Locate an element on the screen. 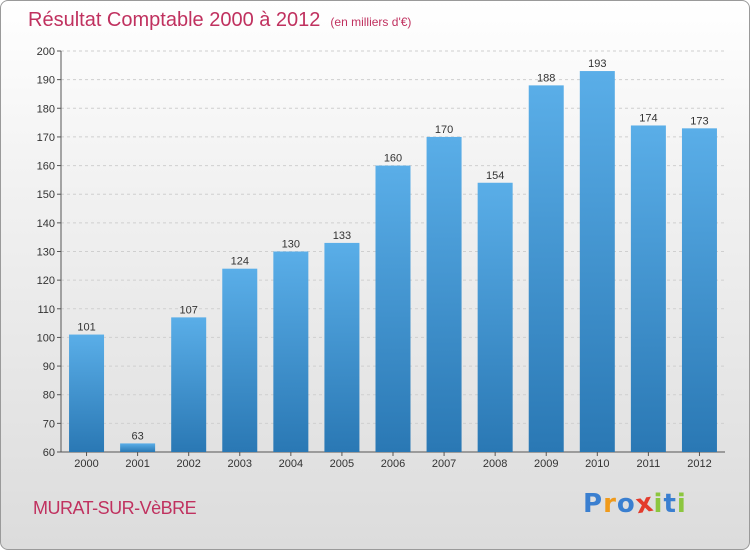  x-tick-label: 2009 is located at coordinates (546, 464).